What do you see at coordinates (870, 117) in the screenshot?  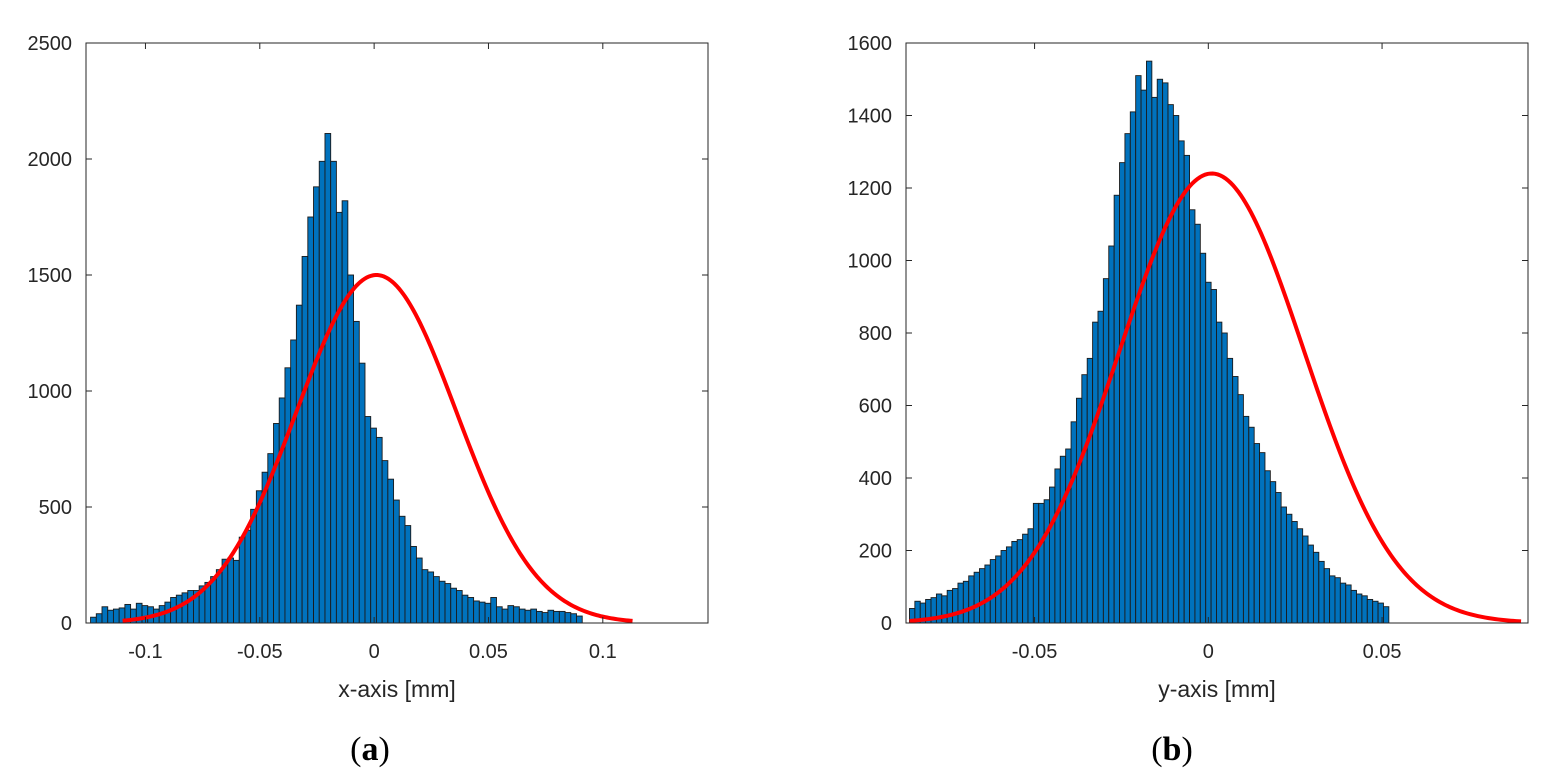 I see `y-tick-label-b-7: 1400` at bounding box center [870, 117].